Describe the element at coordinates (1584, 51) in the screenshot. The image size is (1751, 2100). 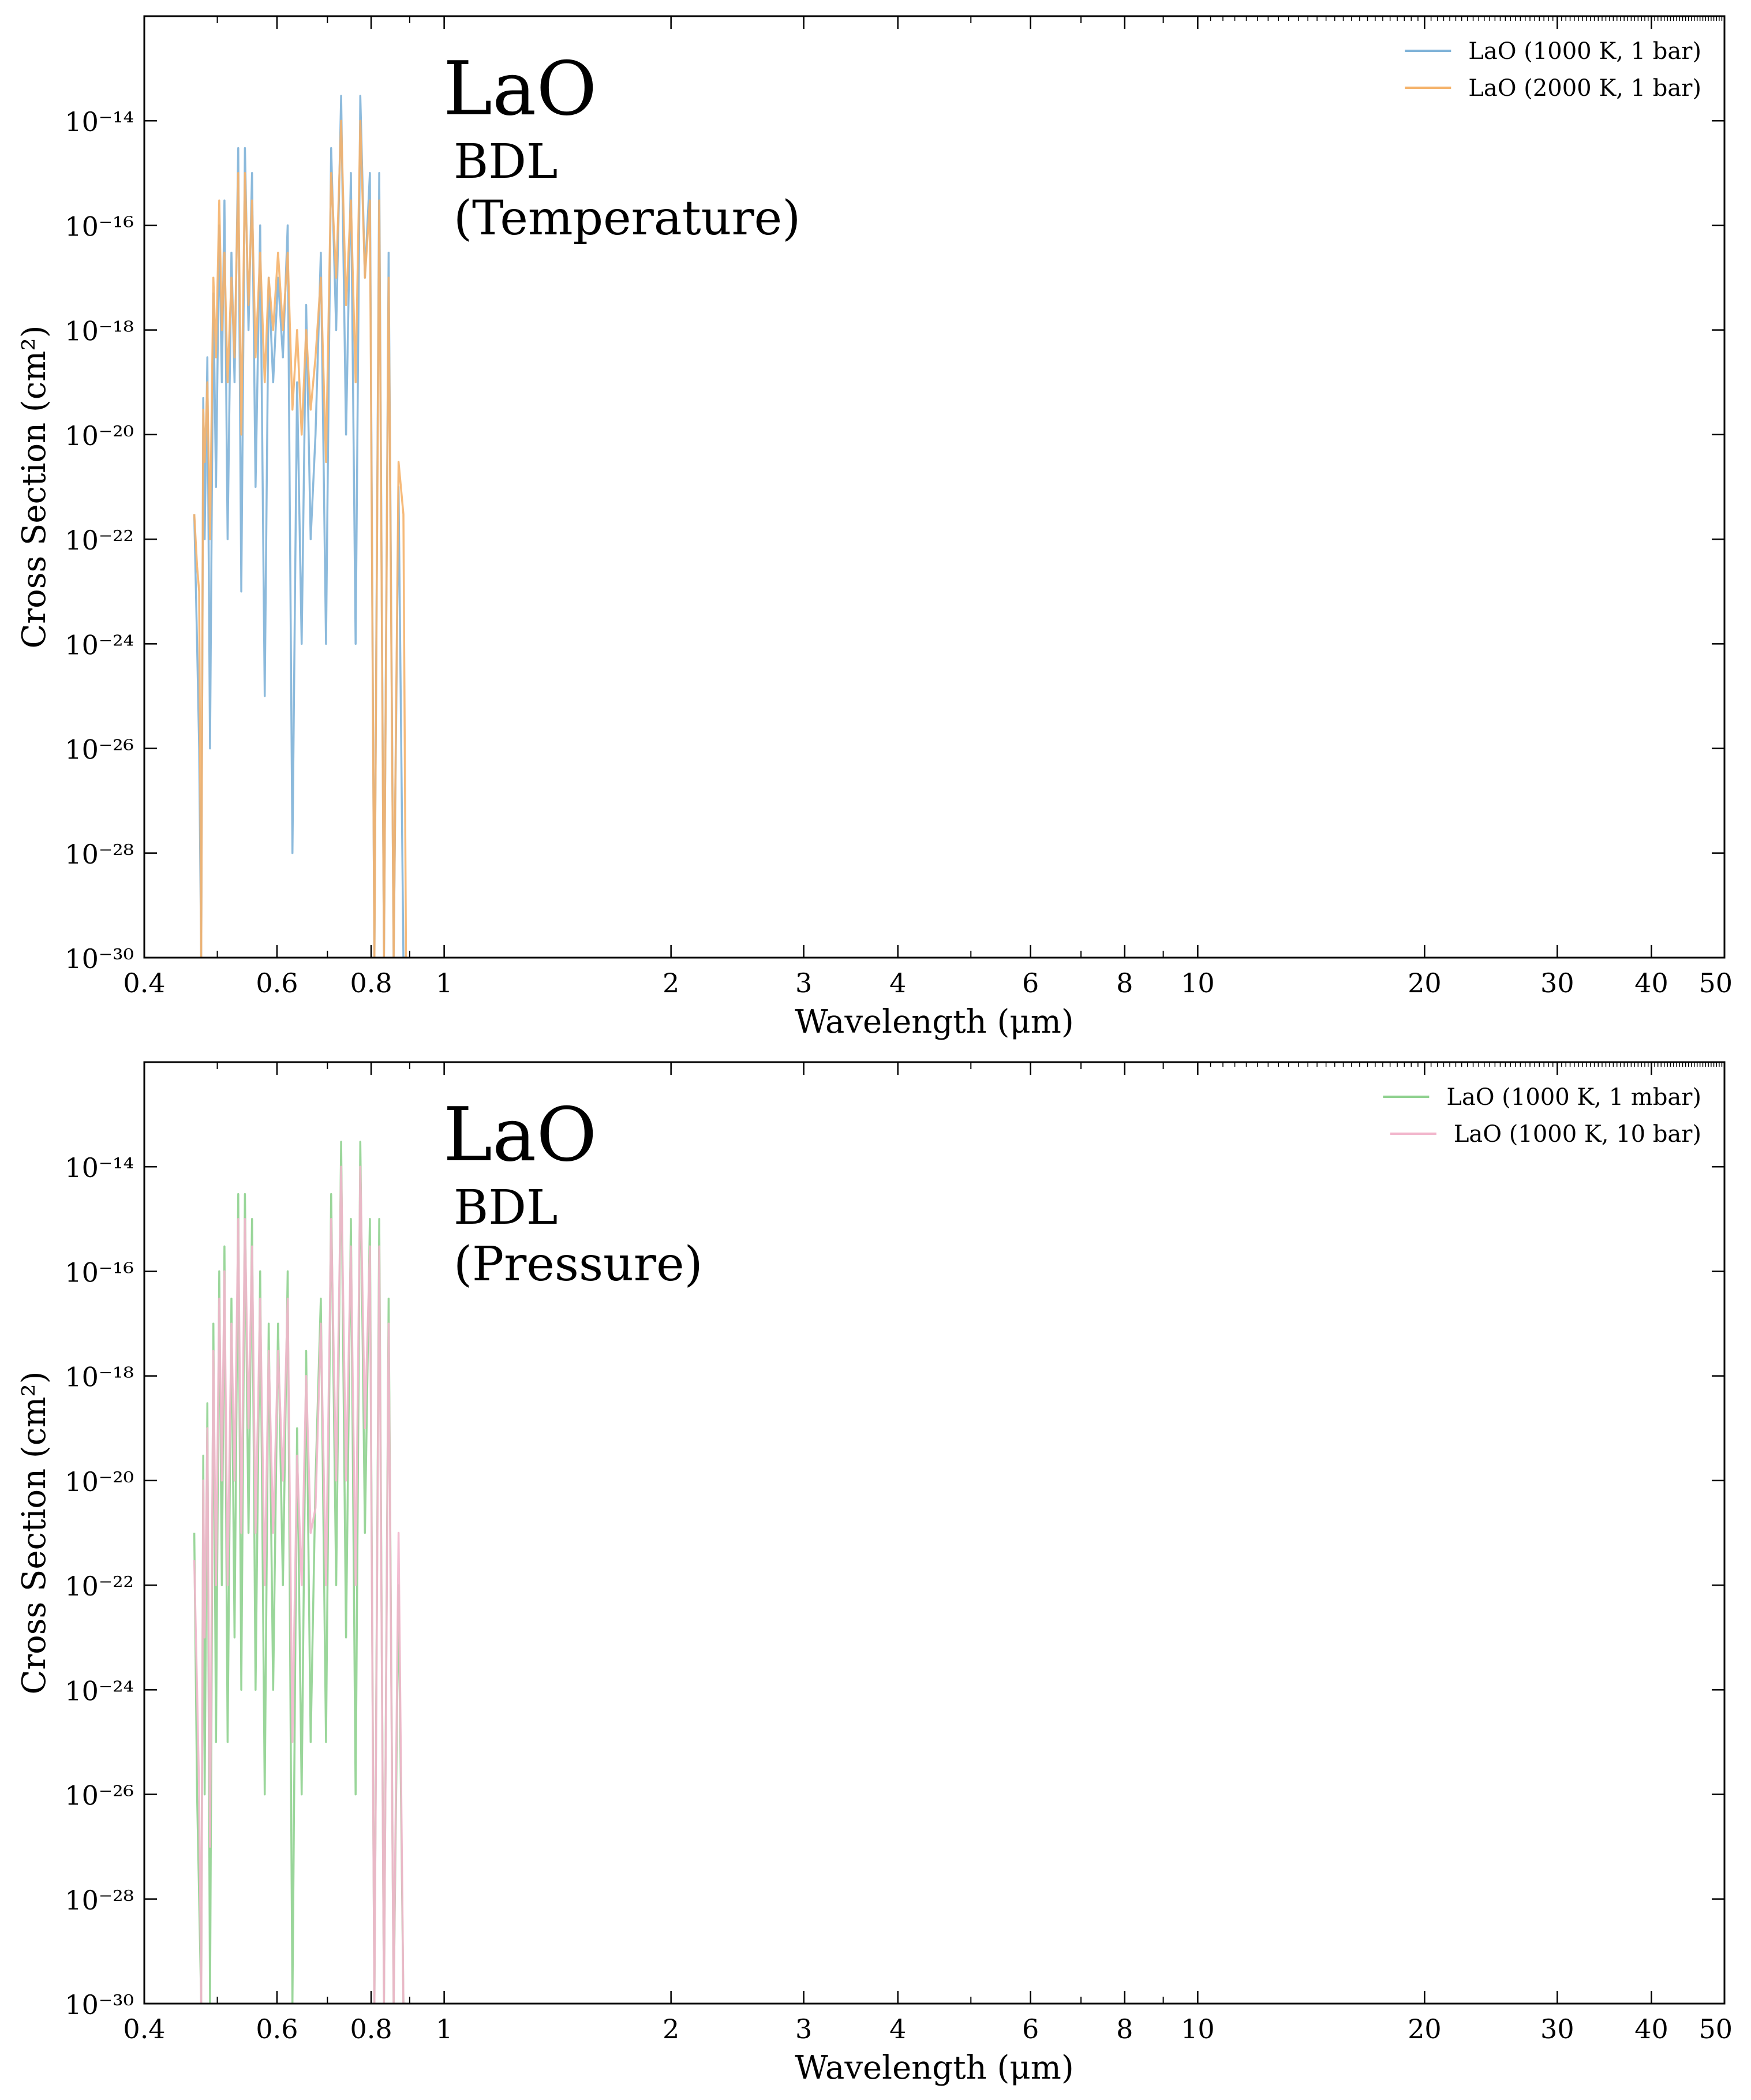
I see `legend-label: LaO (1000 K, 1 bar)` at that location.